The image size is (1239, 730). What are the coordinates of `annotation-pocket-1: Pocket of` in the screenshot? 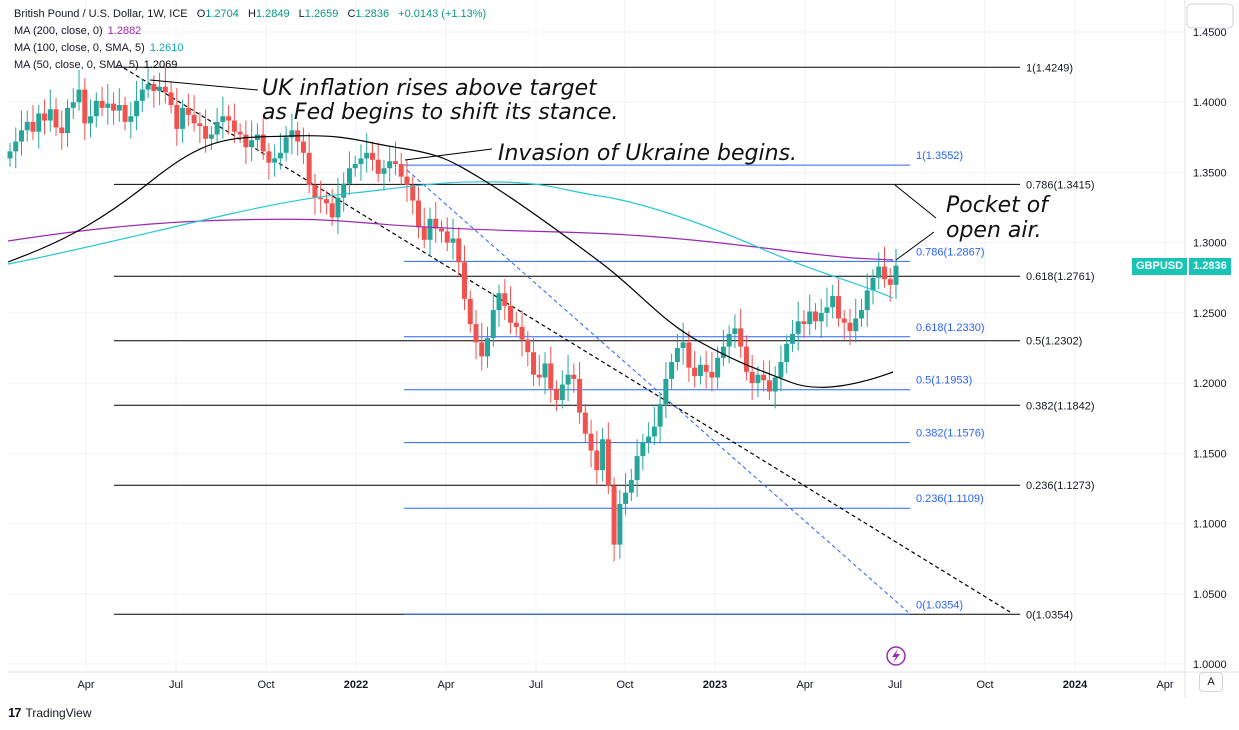 It's located at (998, 205).